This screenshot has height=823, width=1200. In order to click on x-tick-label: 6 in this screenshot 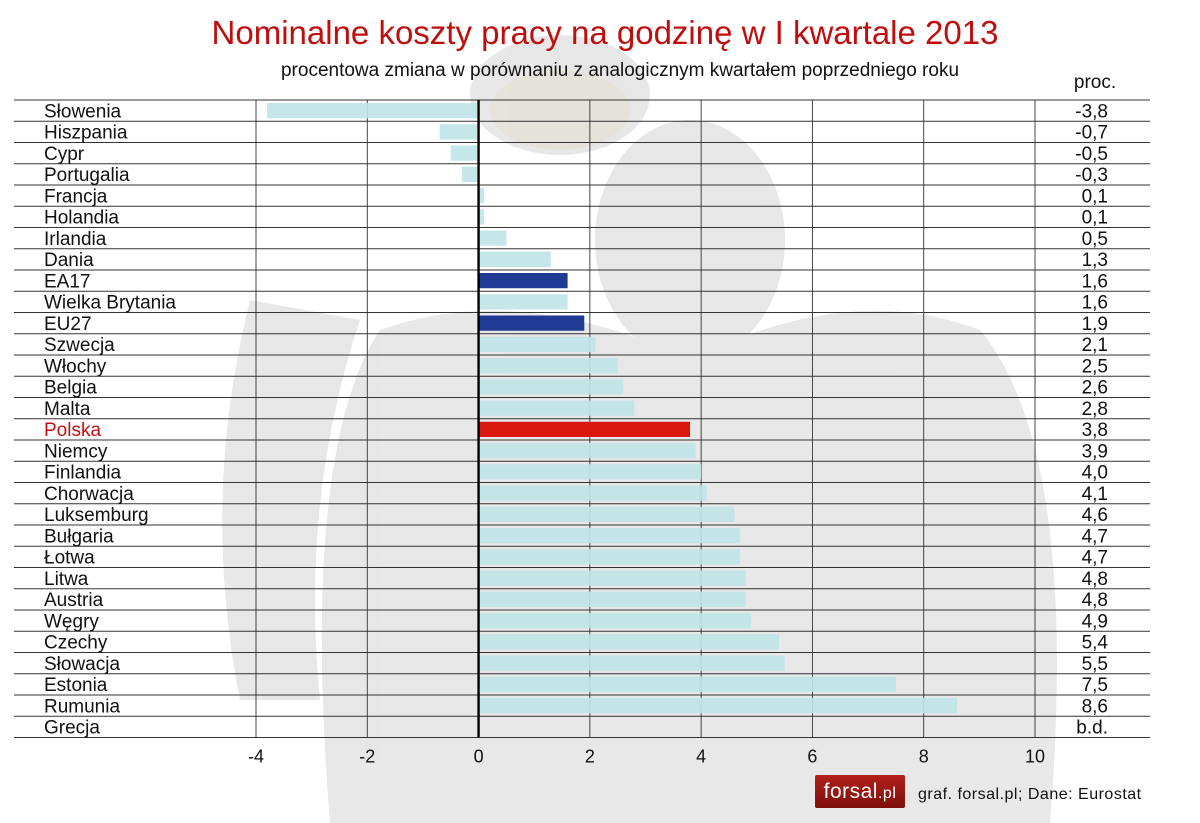, I will do `click(812, 757)`.